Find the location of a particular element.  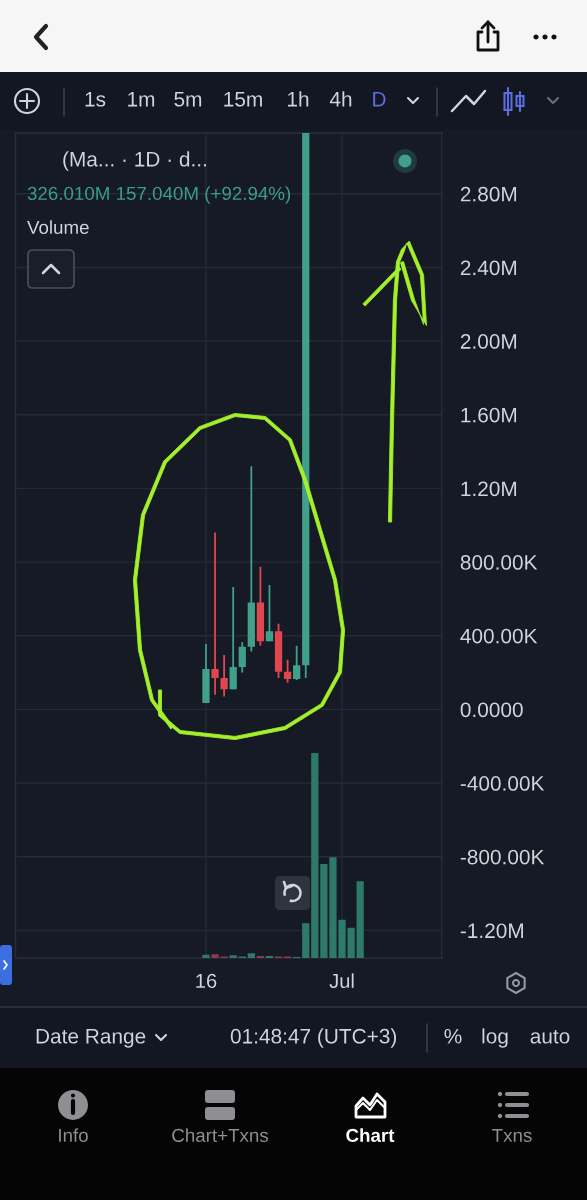

y-tick-label: 800.00K is located at coordinates (499, 562).